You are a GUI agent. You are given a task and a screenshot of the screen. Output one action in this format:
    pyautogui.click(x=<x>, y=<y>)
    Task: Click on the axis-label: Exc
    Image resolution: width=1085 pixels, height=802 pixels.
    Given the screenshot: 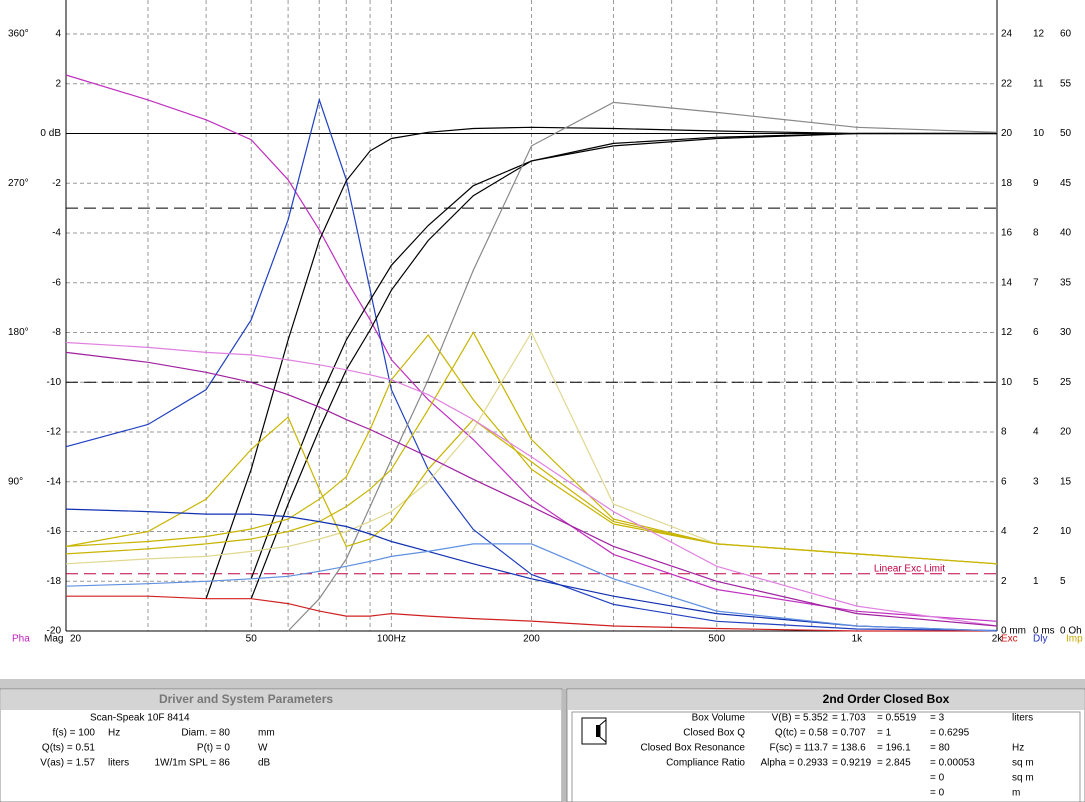 What is the action you would take?
    pyautogui.click(x=1009, y=639)
    